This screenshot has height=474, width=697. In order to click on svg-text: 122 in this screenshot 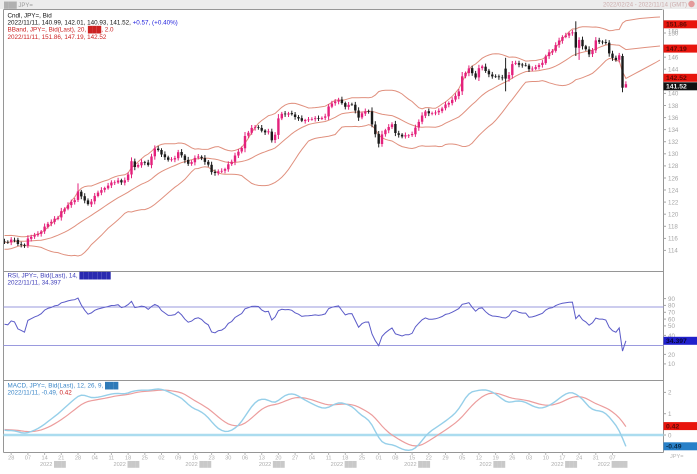, I will do `click(673, 202)`.